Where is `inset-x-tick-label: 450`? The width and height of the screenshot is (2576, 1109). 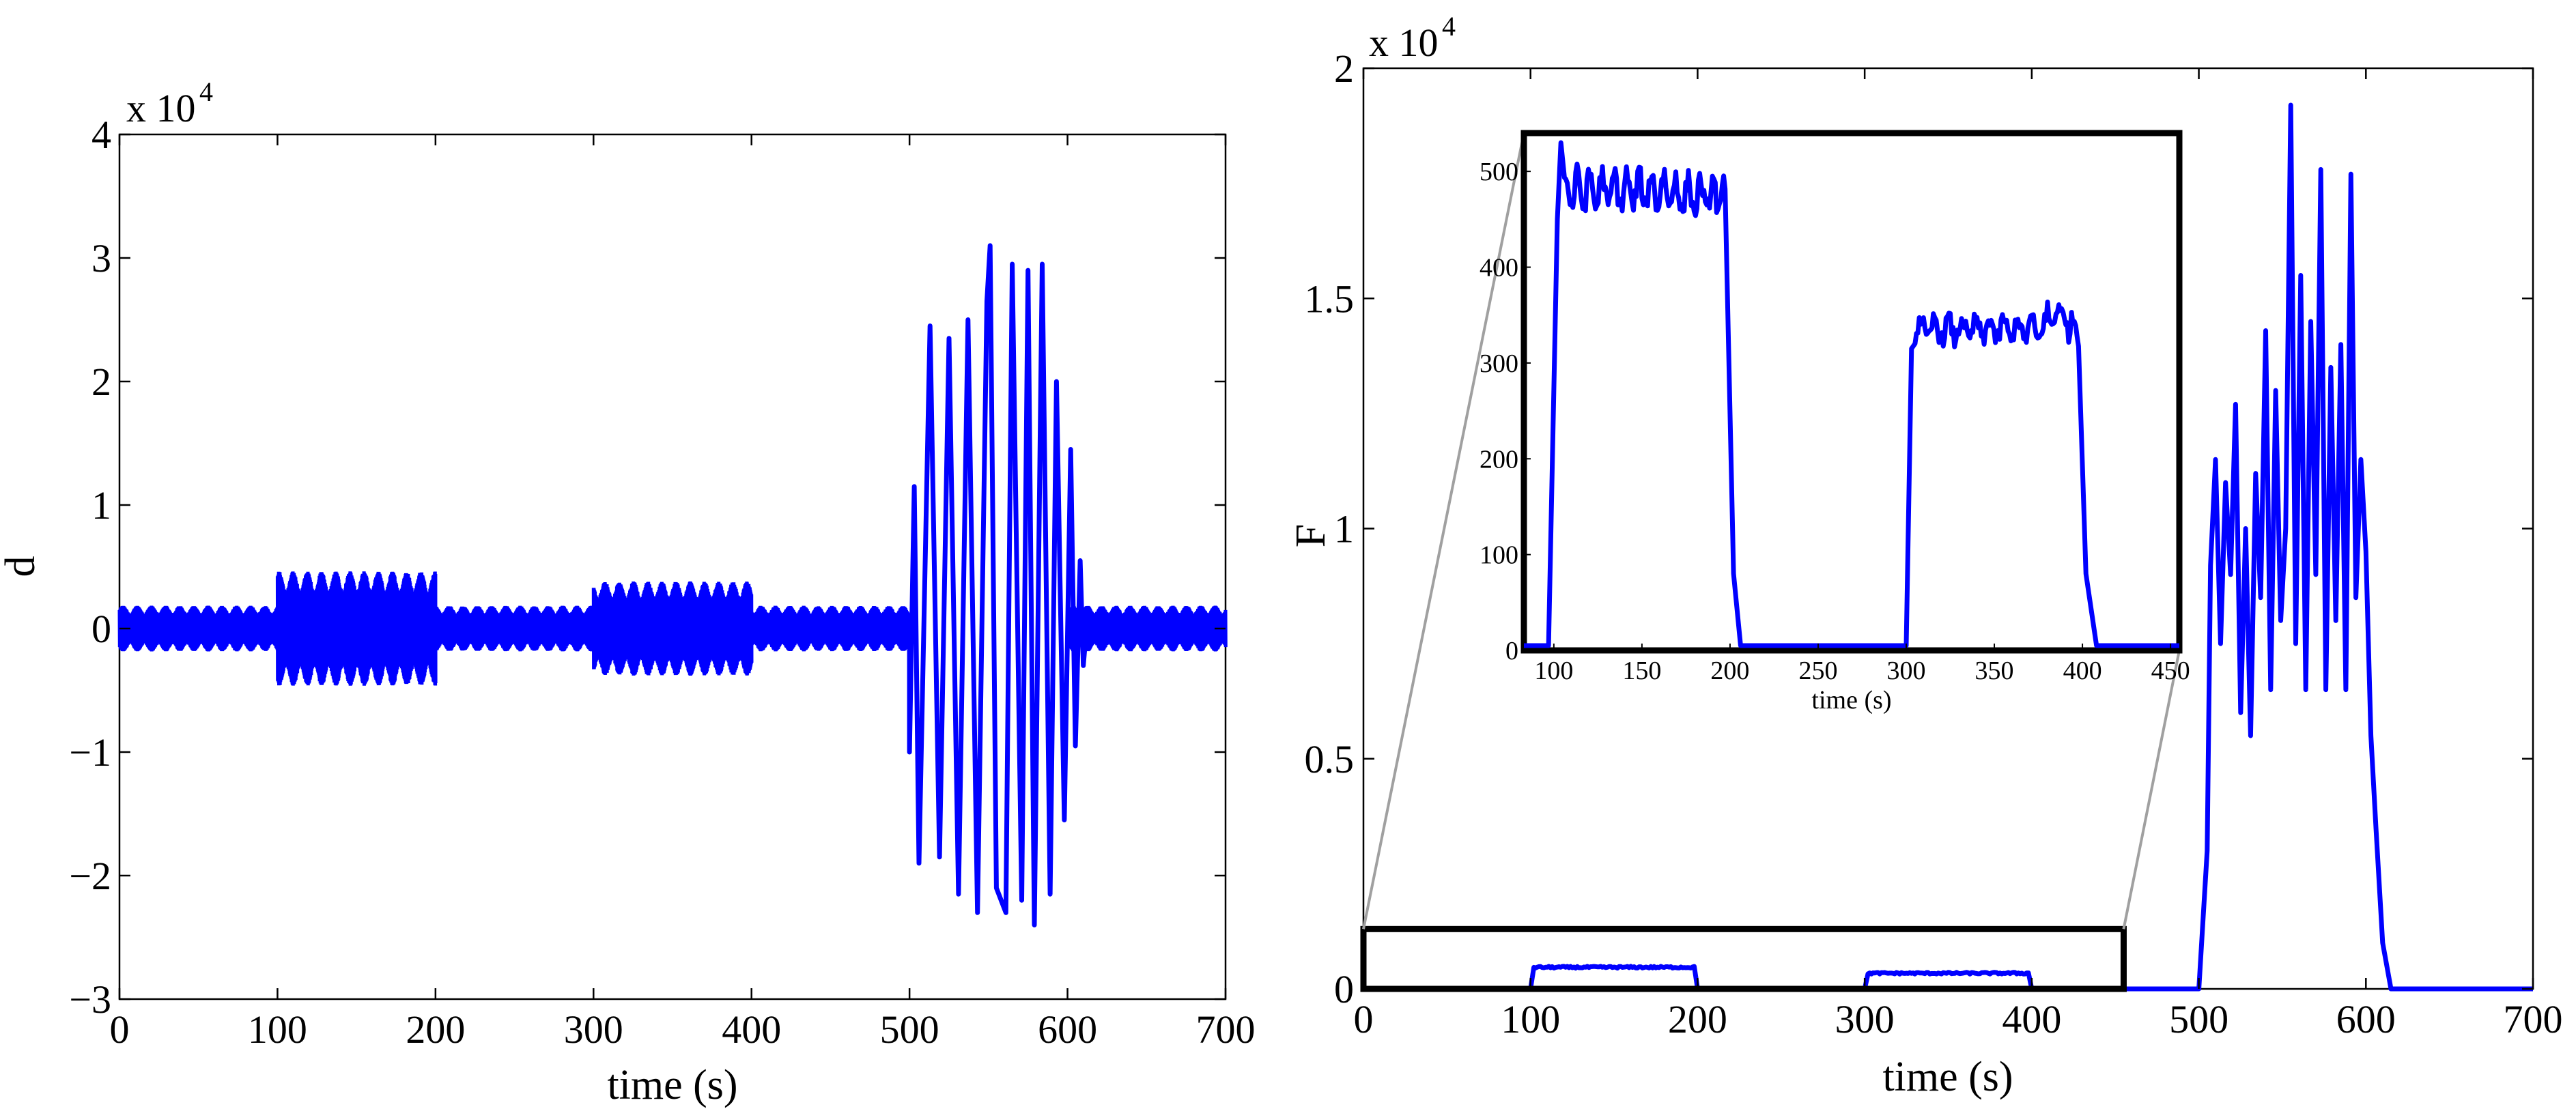 inset-x-tick-label: 450 is located at coordinates (2170, 671).